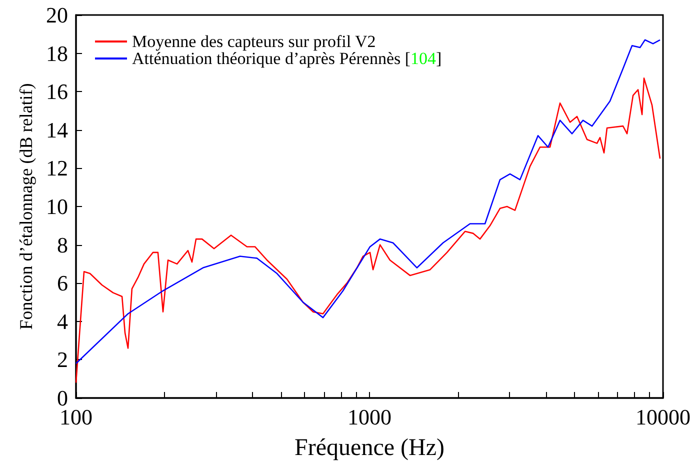  I want to click on y-tick-label: 10, so click(57, 206).